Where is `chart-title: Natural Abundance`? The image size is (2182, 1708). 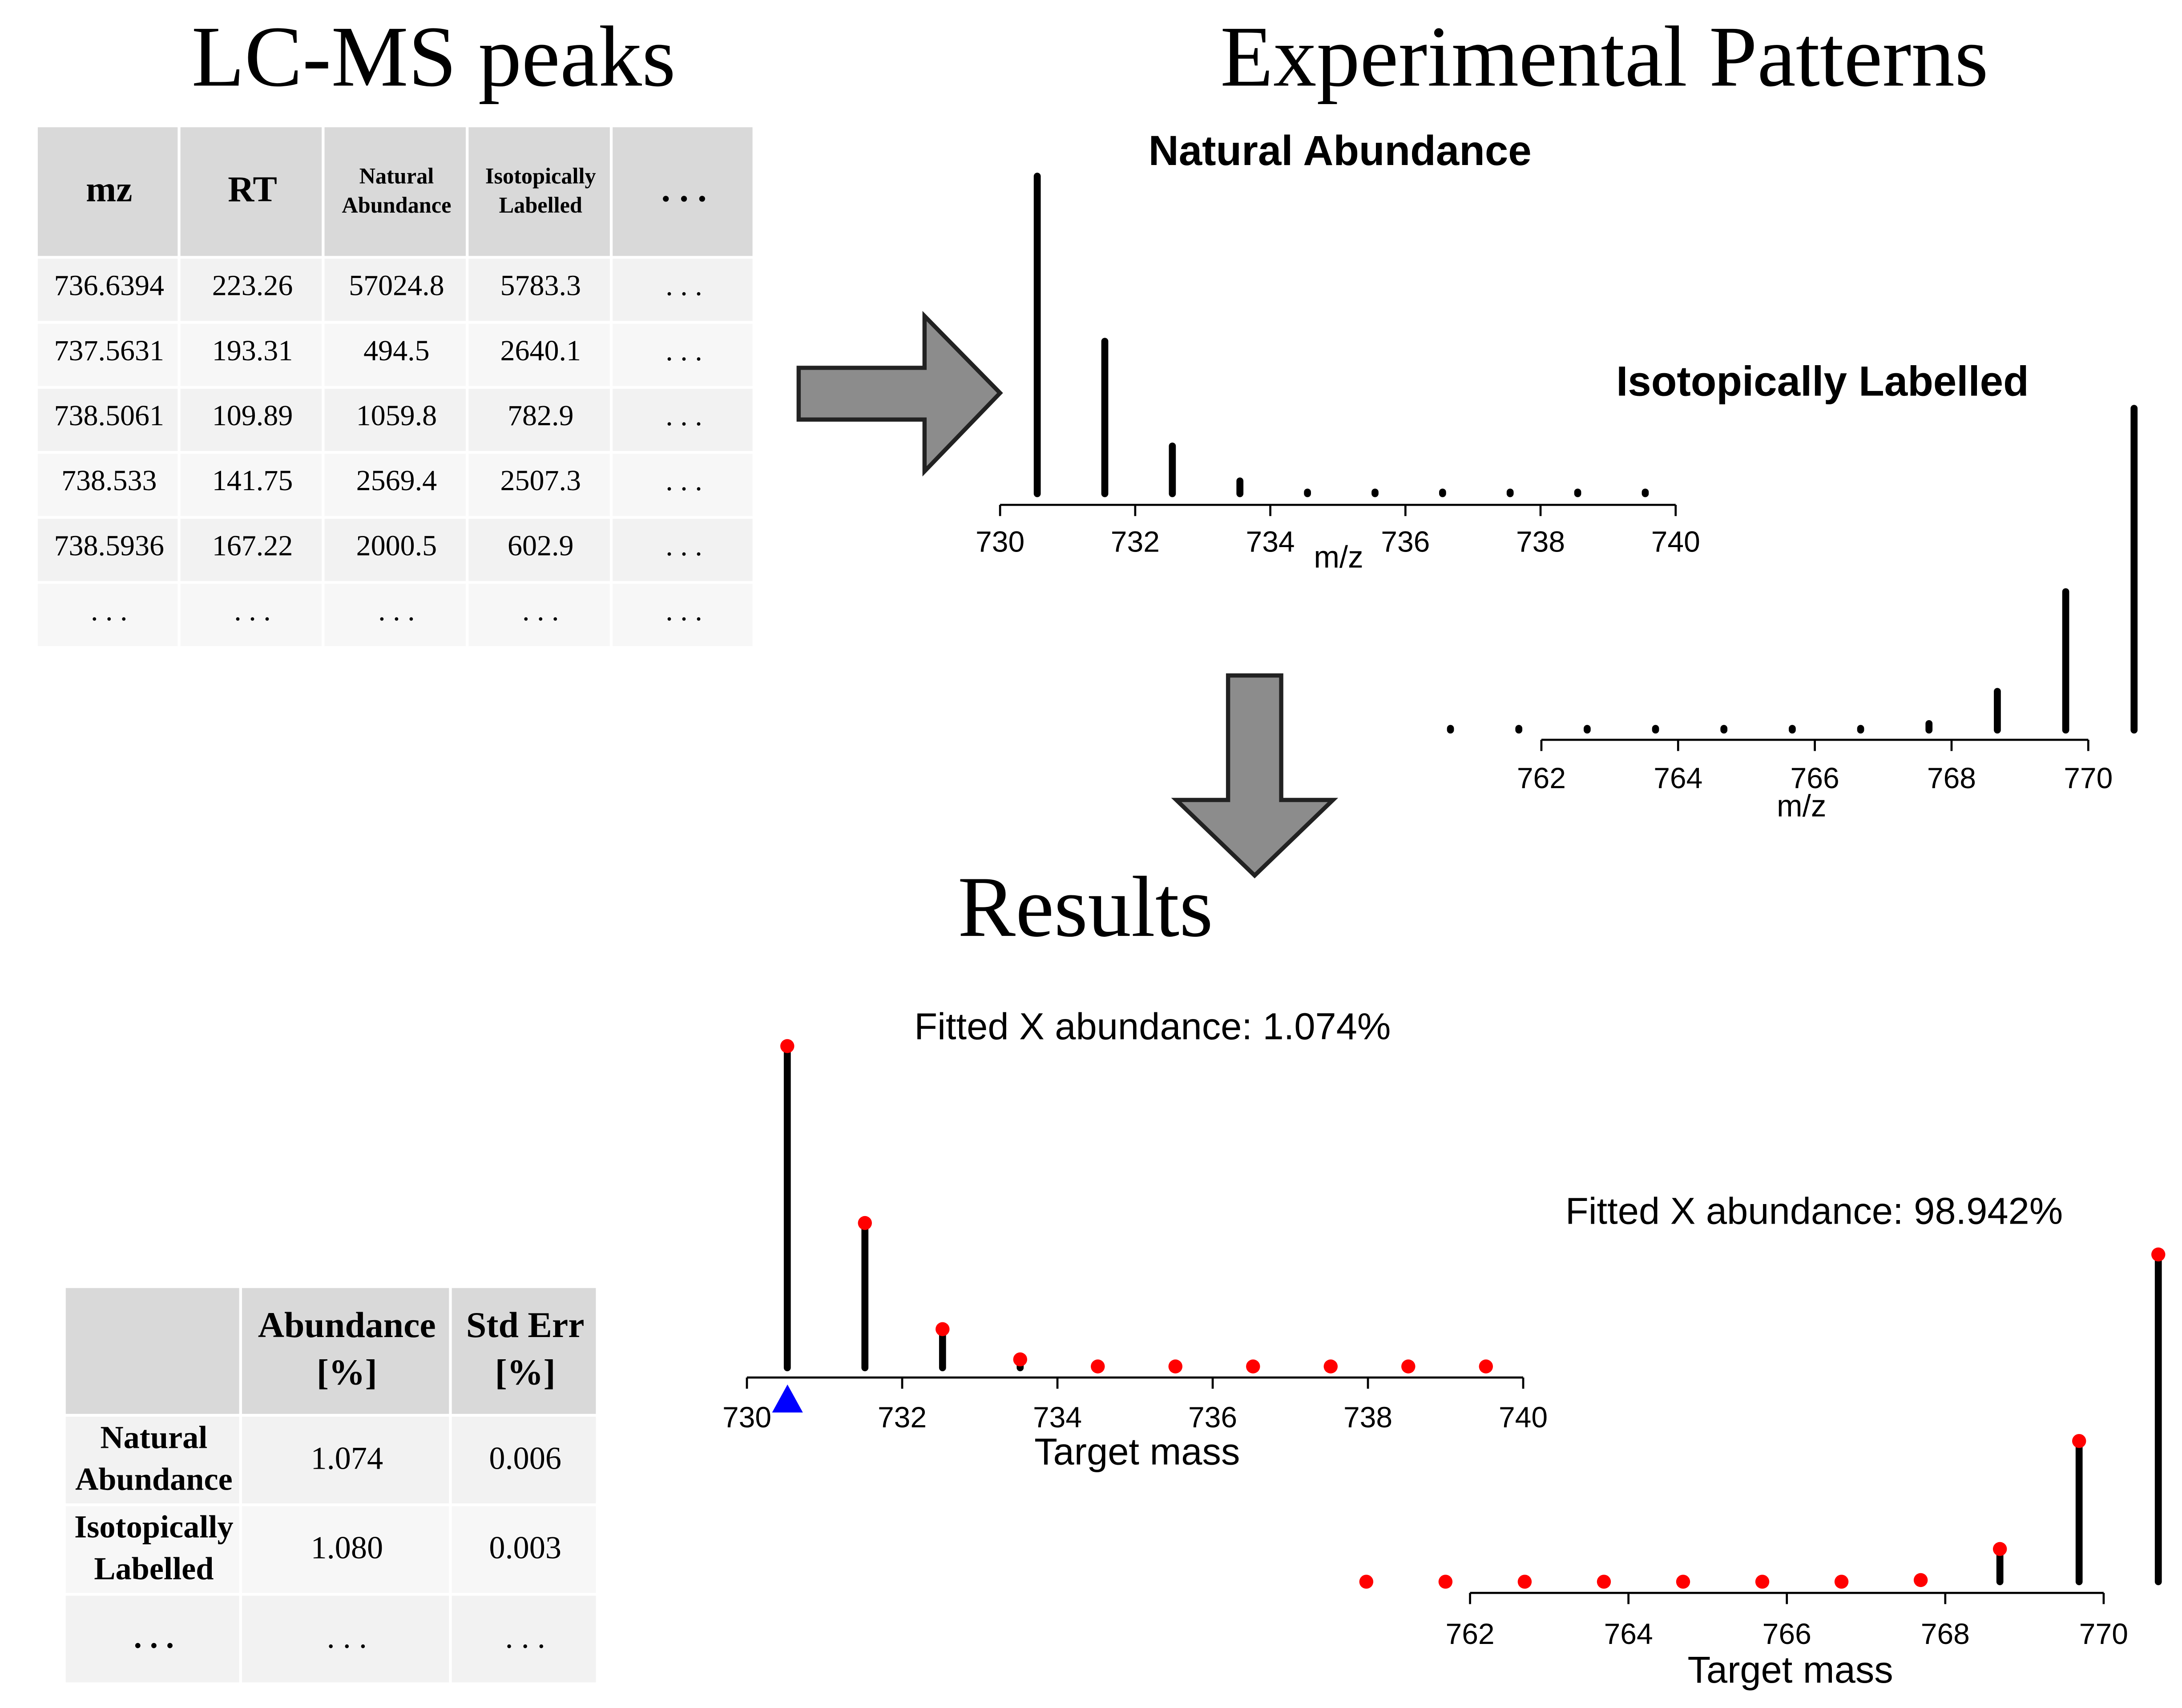
chart-title: Natural Abundance is located at coordinates (1340, 150).